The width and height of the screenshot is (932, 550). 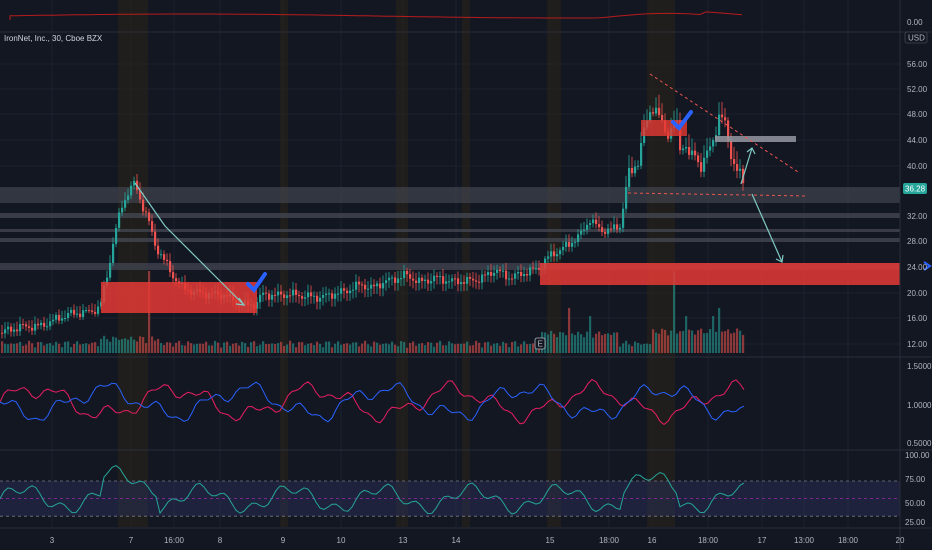 What do you see at coordinates (372, 490) in the screenshot?
I see `indicator-2-line` at bounding box center [372, 490].